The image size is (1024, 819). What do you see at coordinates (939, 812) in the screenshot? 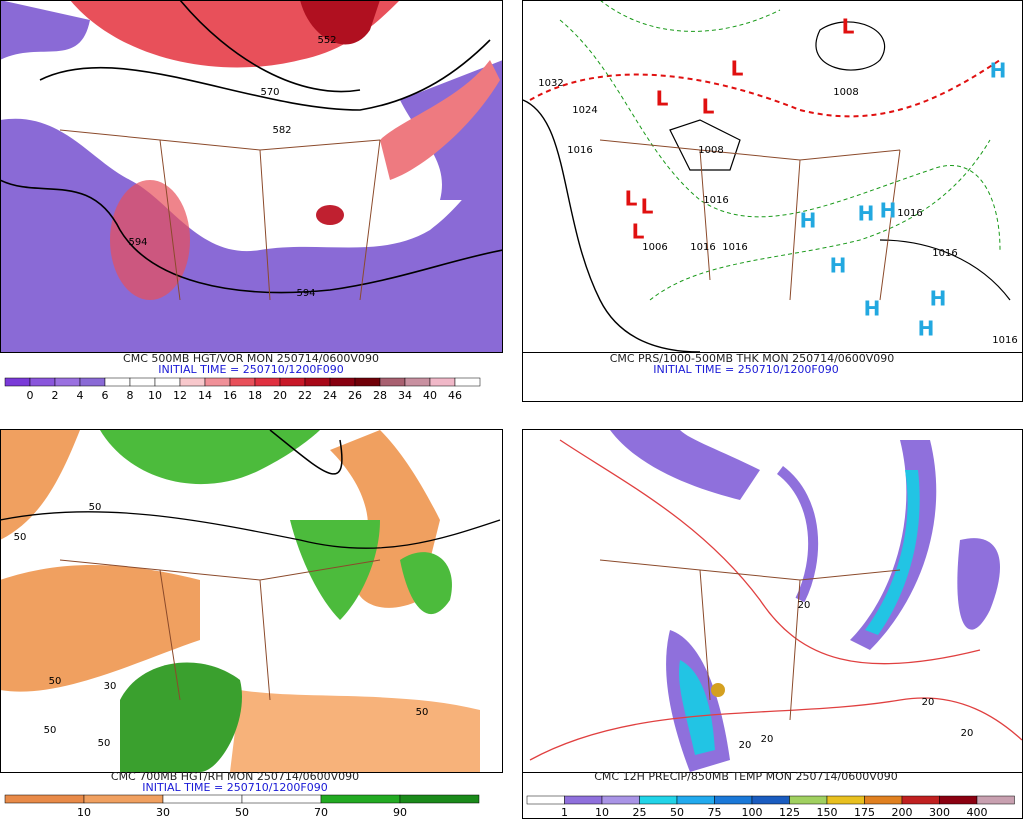
I see `colorbar-label: 300` at bounding box center [939, 812].